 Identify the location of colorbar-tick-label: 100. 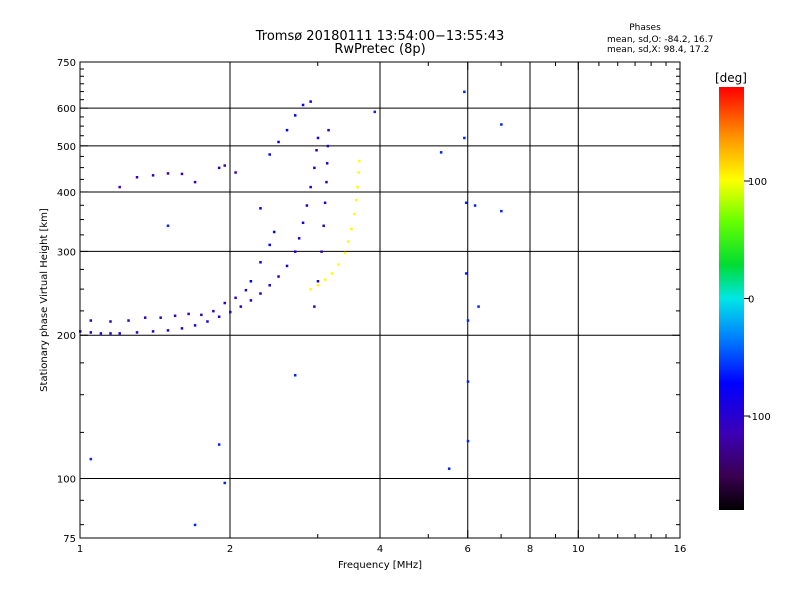
(757, 182).